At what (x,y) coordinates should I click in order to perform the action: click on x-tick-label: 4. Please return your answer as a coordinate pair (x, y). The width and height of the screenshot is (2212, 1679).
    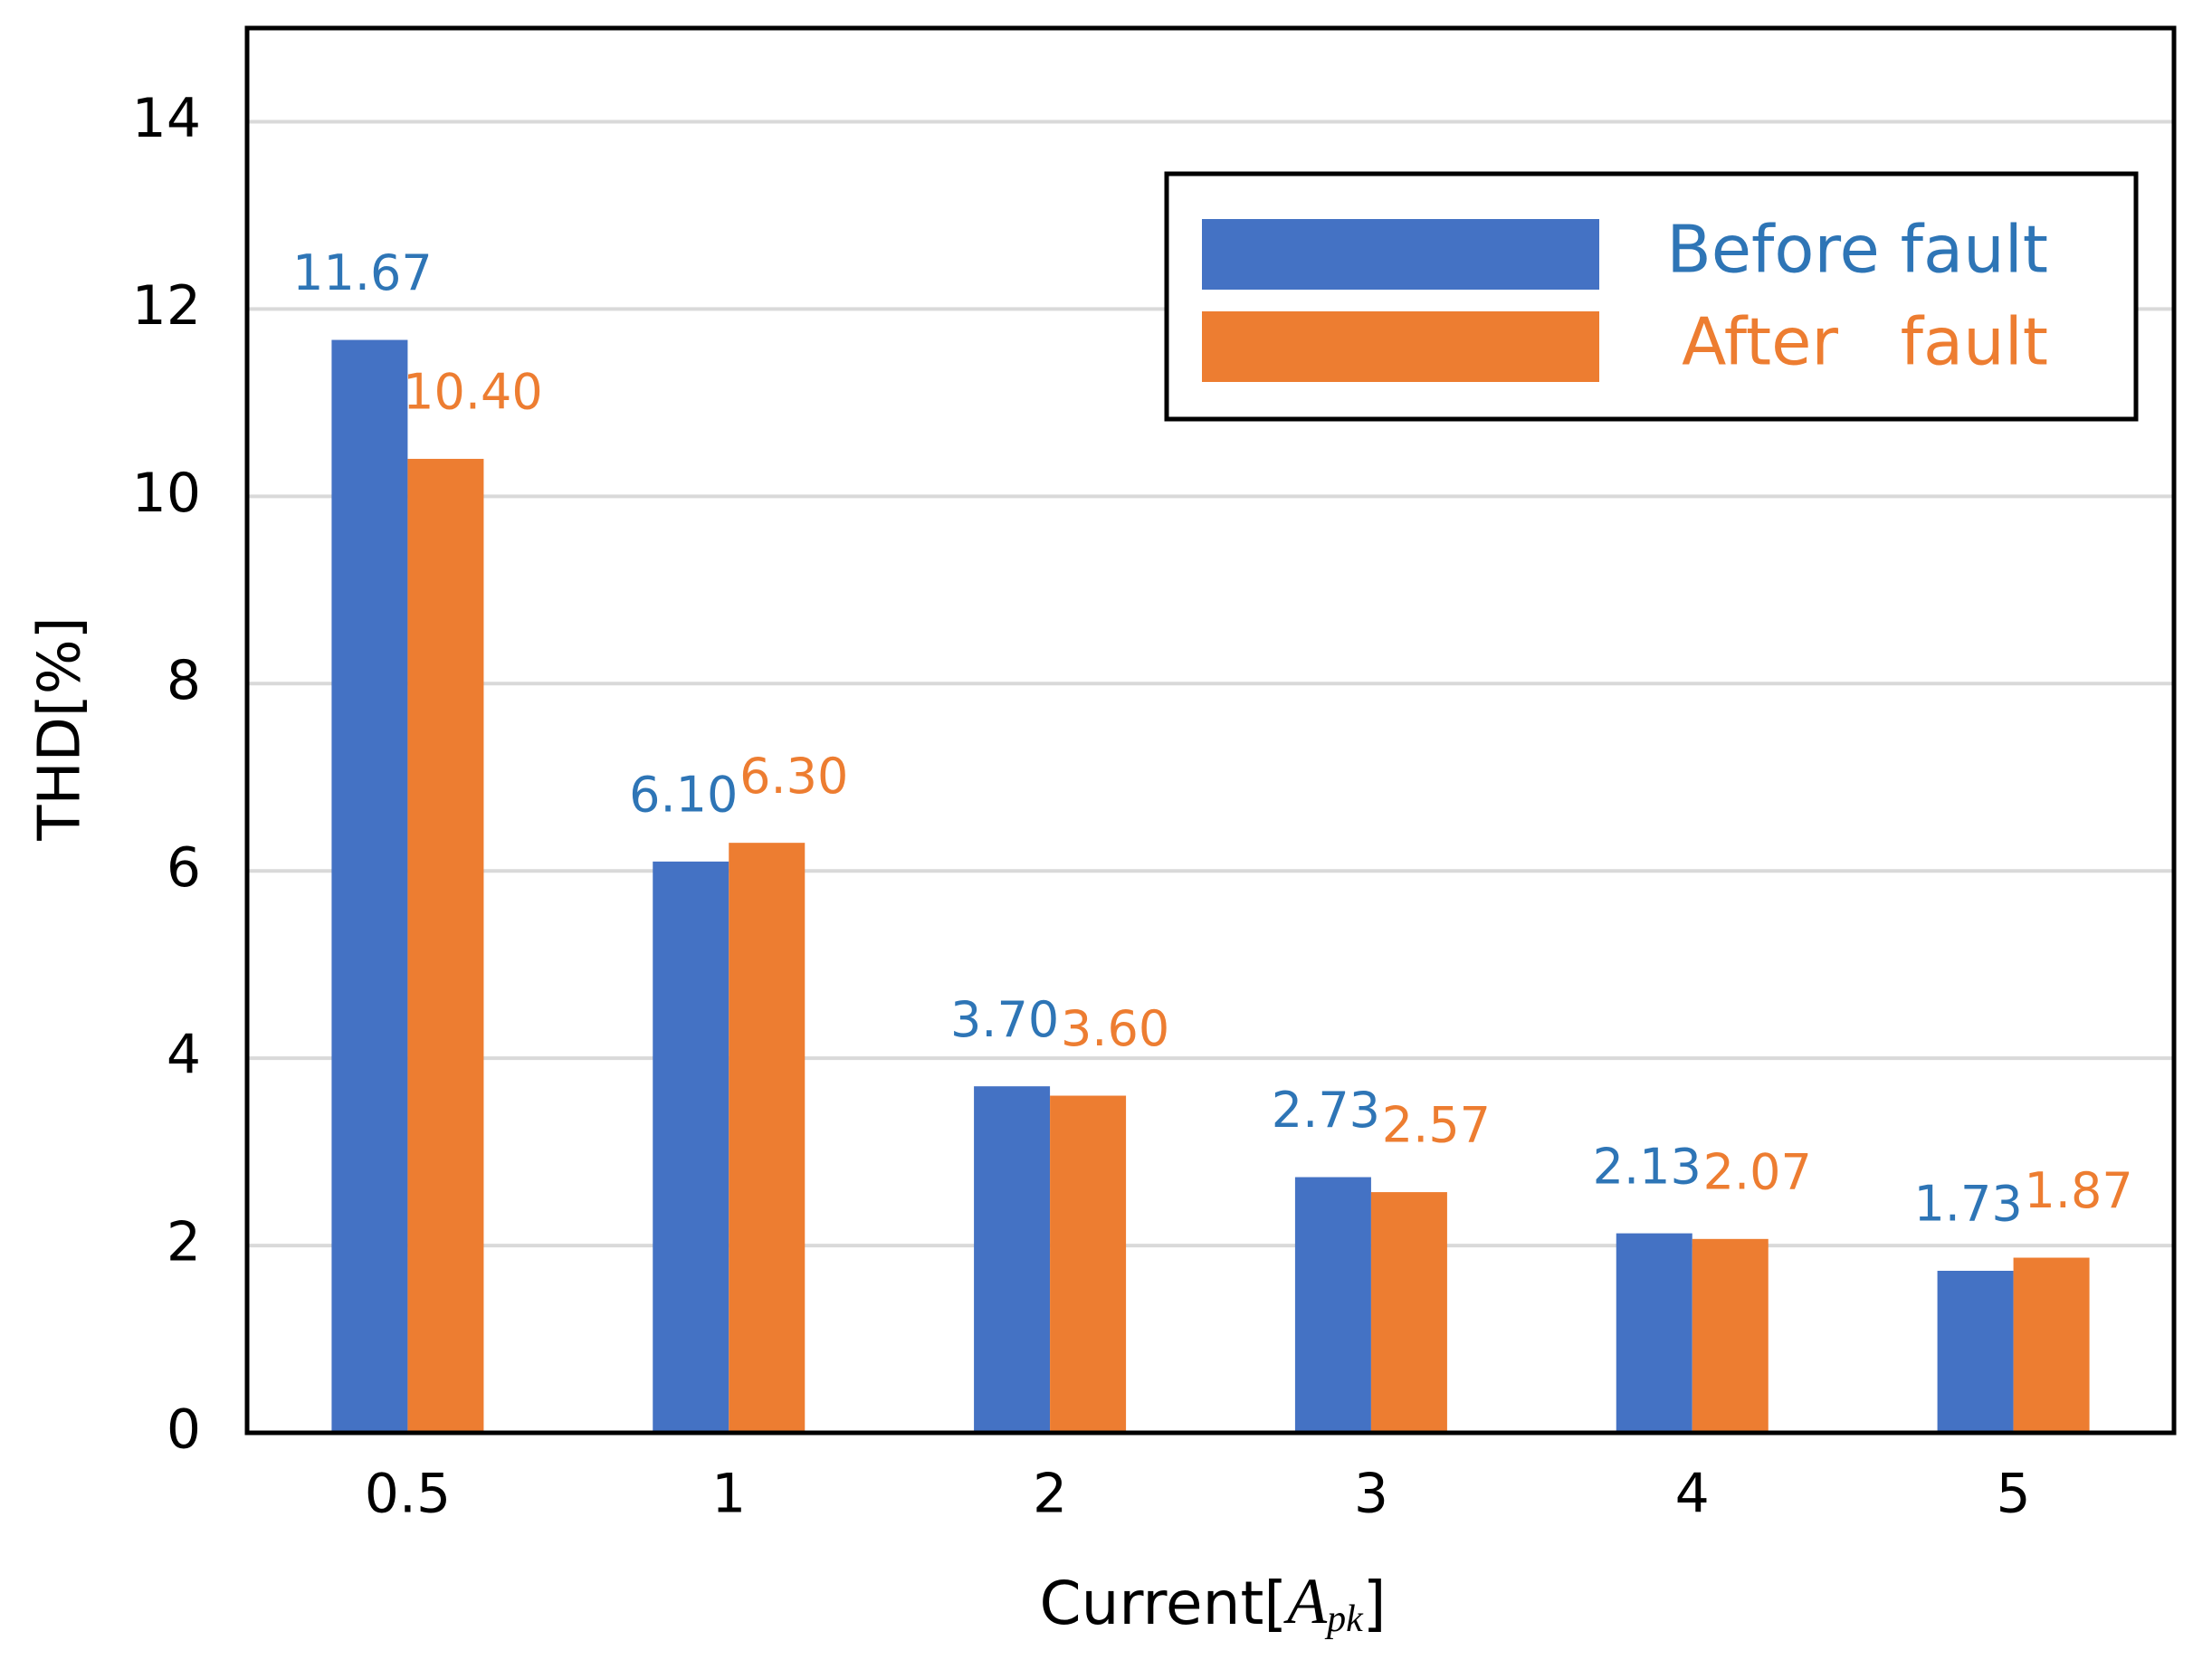
    Looking at the image, I should click on (1692, 1494).